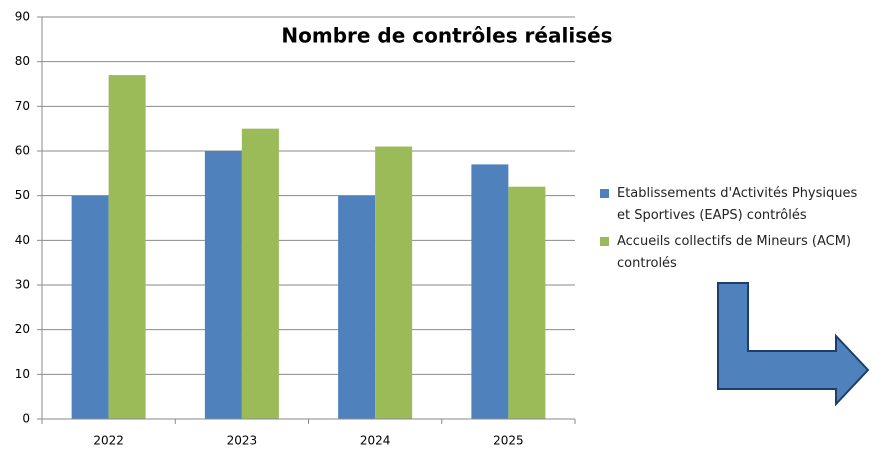 Image resolution: width=879 pixels, height=450 pixels. Describe the element at coordinates (22, 374) in the screenshot. I see `y-tick-label: 10` at that location.